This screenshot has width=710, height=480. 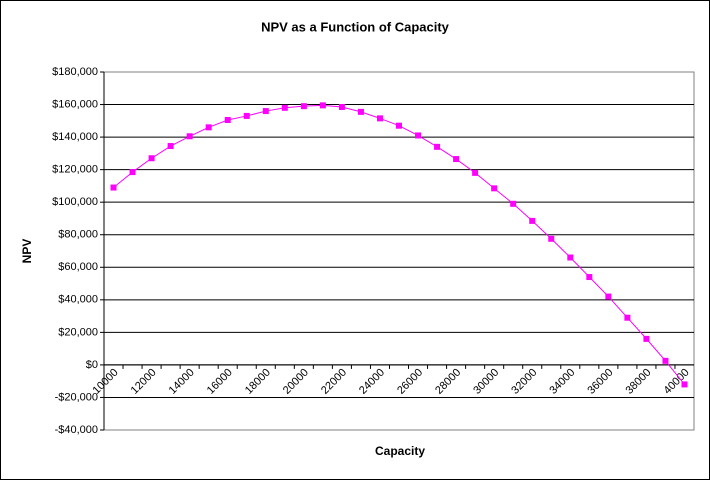 I want to click on x-axis-title: Capacity, so click(x=400, y=451).